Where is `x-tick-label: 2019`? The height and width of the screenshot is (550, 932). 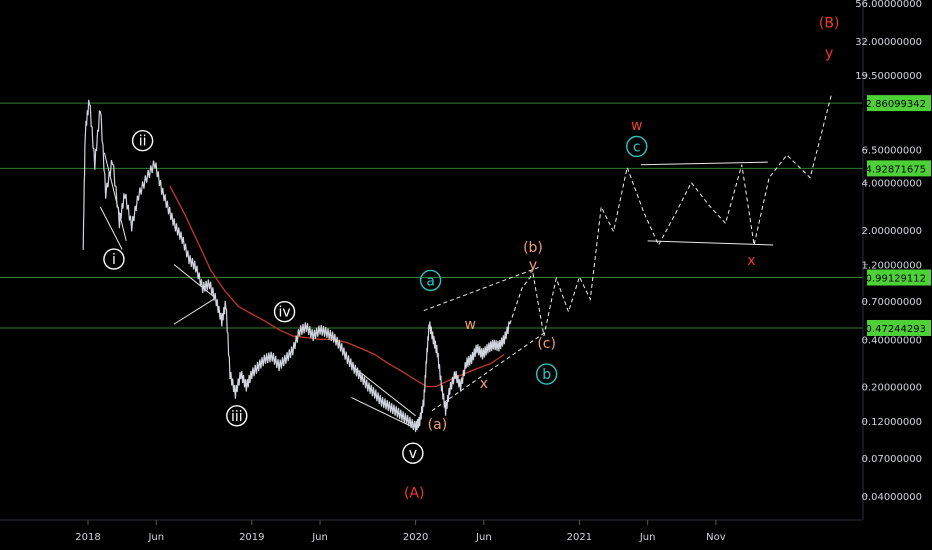 x-tick-label: 2019 is located at coordinates (251, 537).